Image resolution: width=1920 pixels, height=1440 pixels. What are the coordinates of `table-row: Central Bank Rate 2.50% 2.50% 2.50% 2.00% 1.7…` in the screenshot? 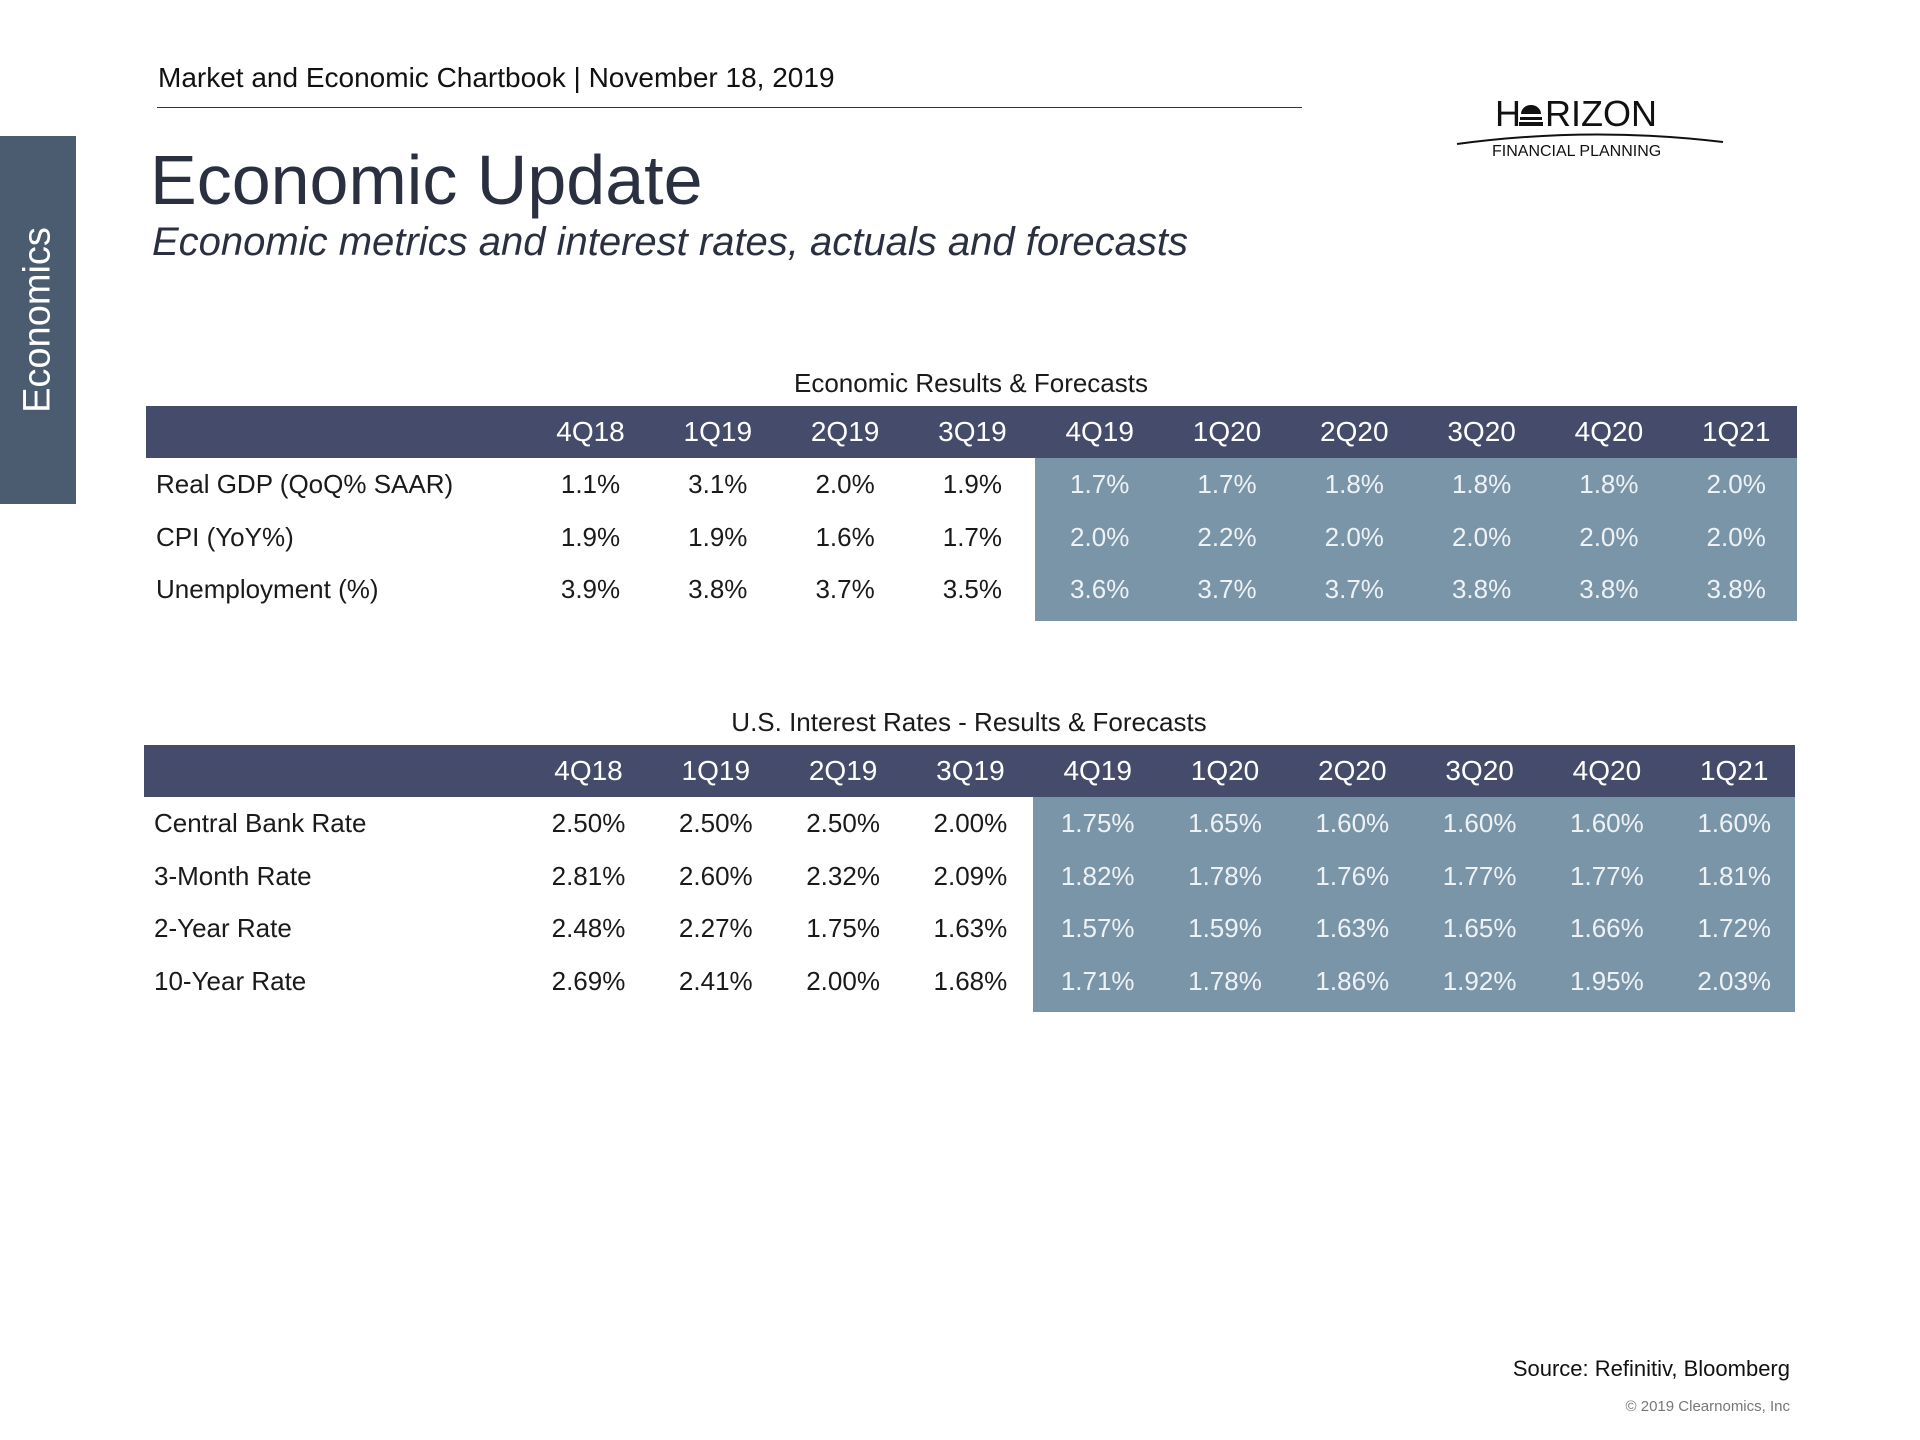 It's located at (969, 823).